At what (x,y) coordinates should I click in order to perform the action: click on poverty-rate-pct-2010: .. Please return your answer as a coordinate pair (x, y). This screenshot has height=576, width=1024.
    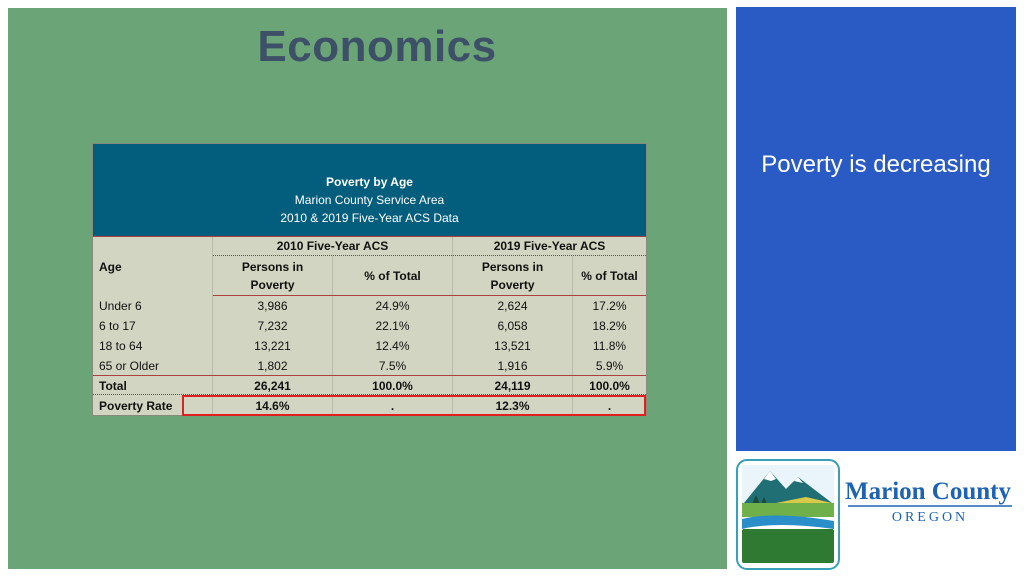
    Looking at the image, I should click on (392, 406).